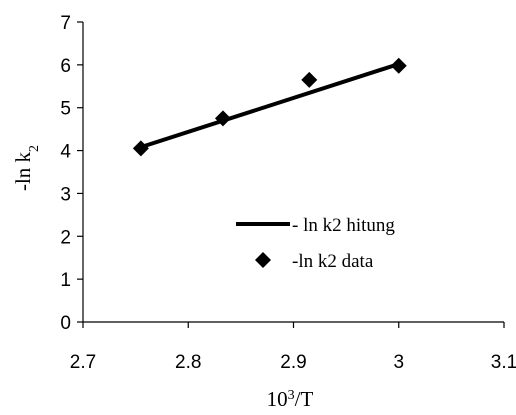 The height and width of the screenshot is (415, 516). What do you see at coordinates (65, 152) in the screenshot?
I see `y-tick-label: 4` at bounding box center [65, 152].